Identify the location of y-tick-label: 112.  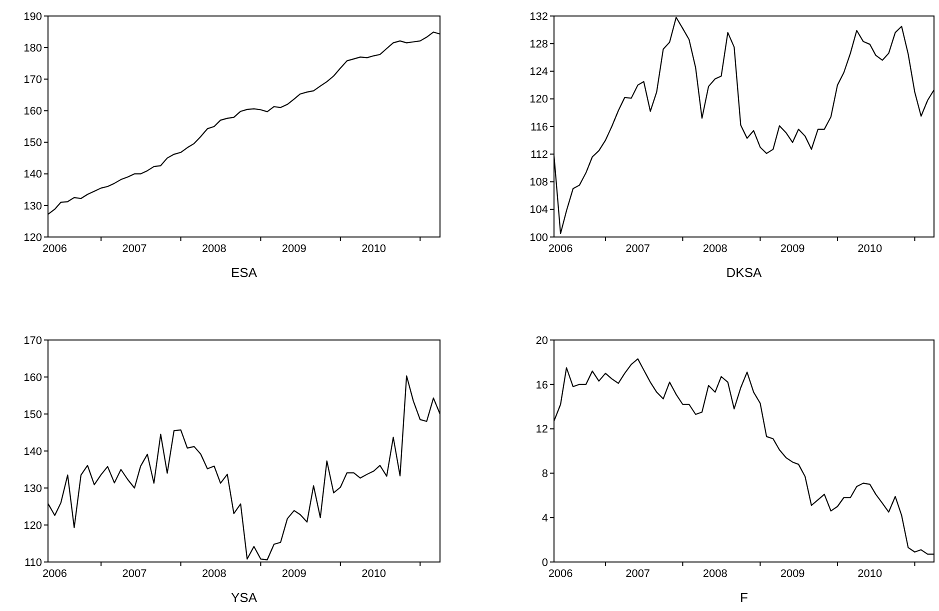
(539, 154).